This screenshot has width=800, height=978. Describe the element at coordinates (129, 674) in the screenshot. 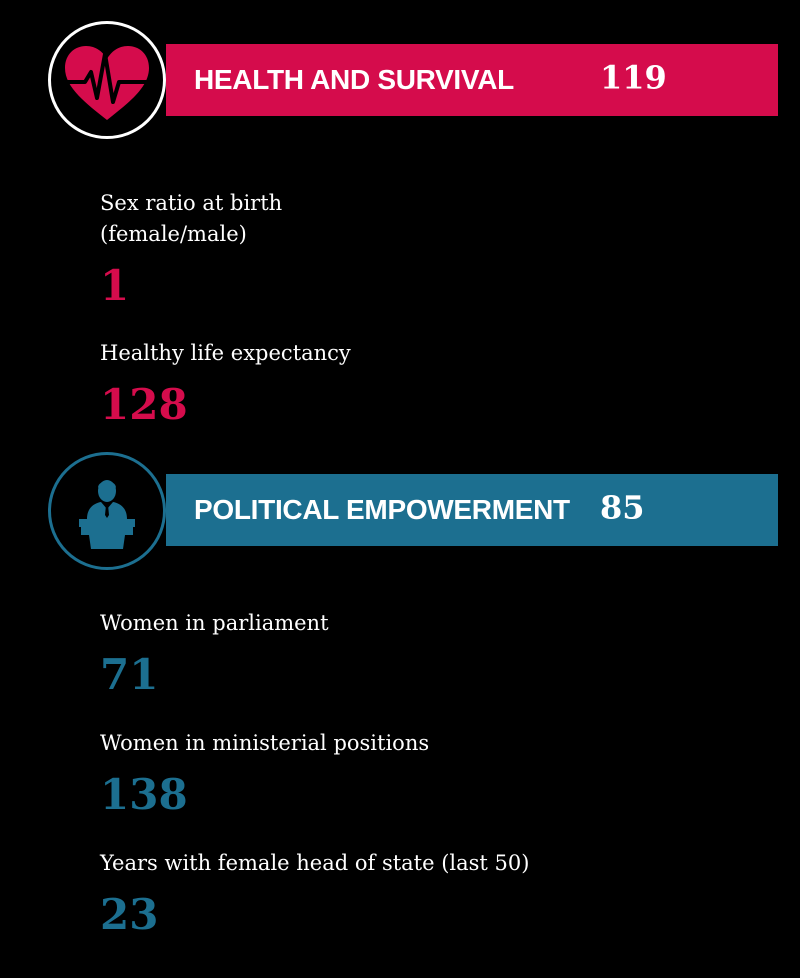

I see `women-parliament-value: 71` at that location.